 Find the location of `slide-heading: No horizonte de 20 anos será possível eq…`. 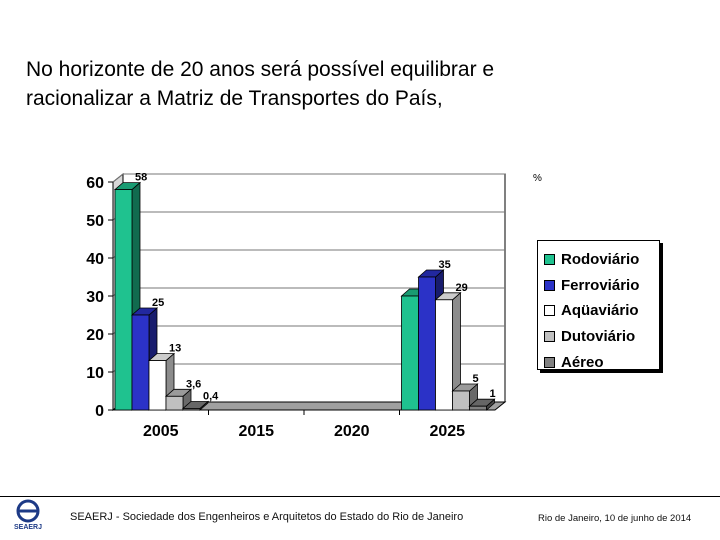

slide-heading: No horizonte de 20 anos será possível eq… is located at coordinates (356, 84).